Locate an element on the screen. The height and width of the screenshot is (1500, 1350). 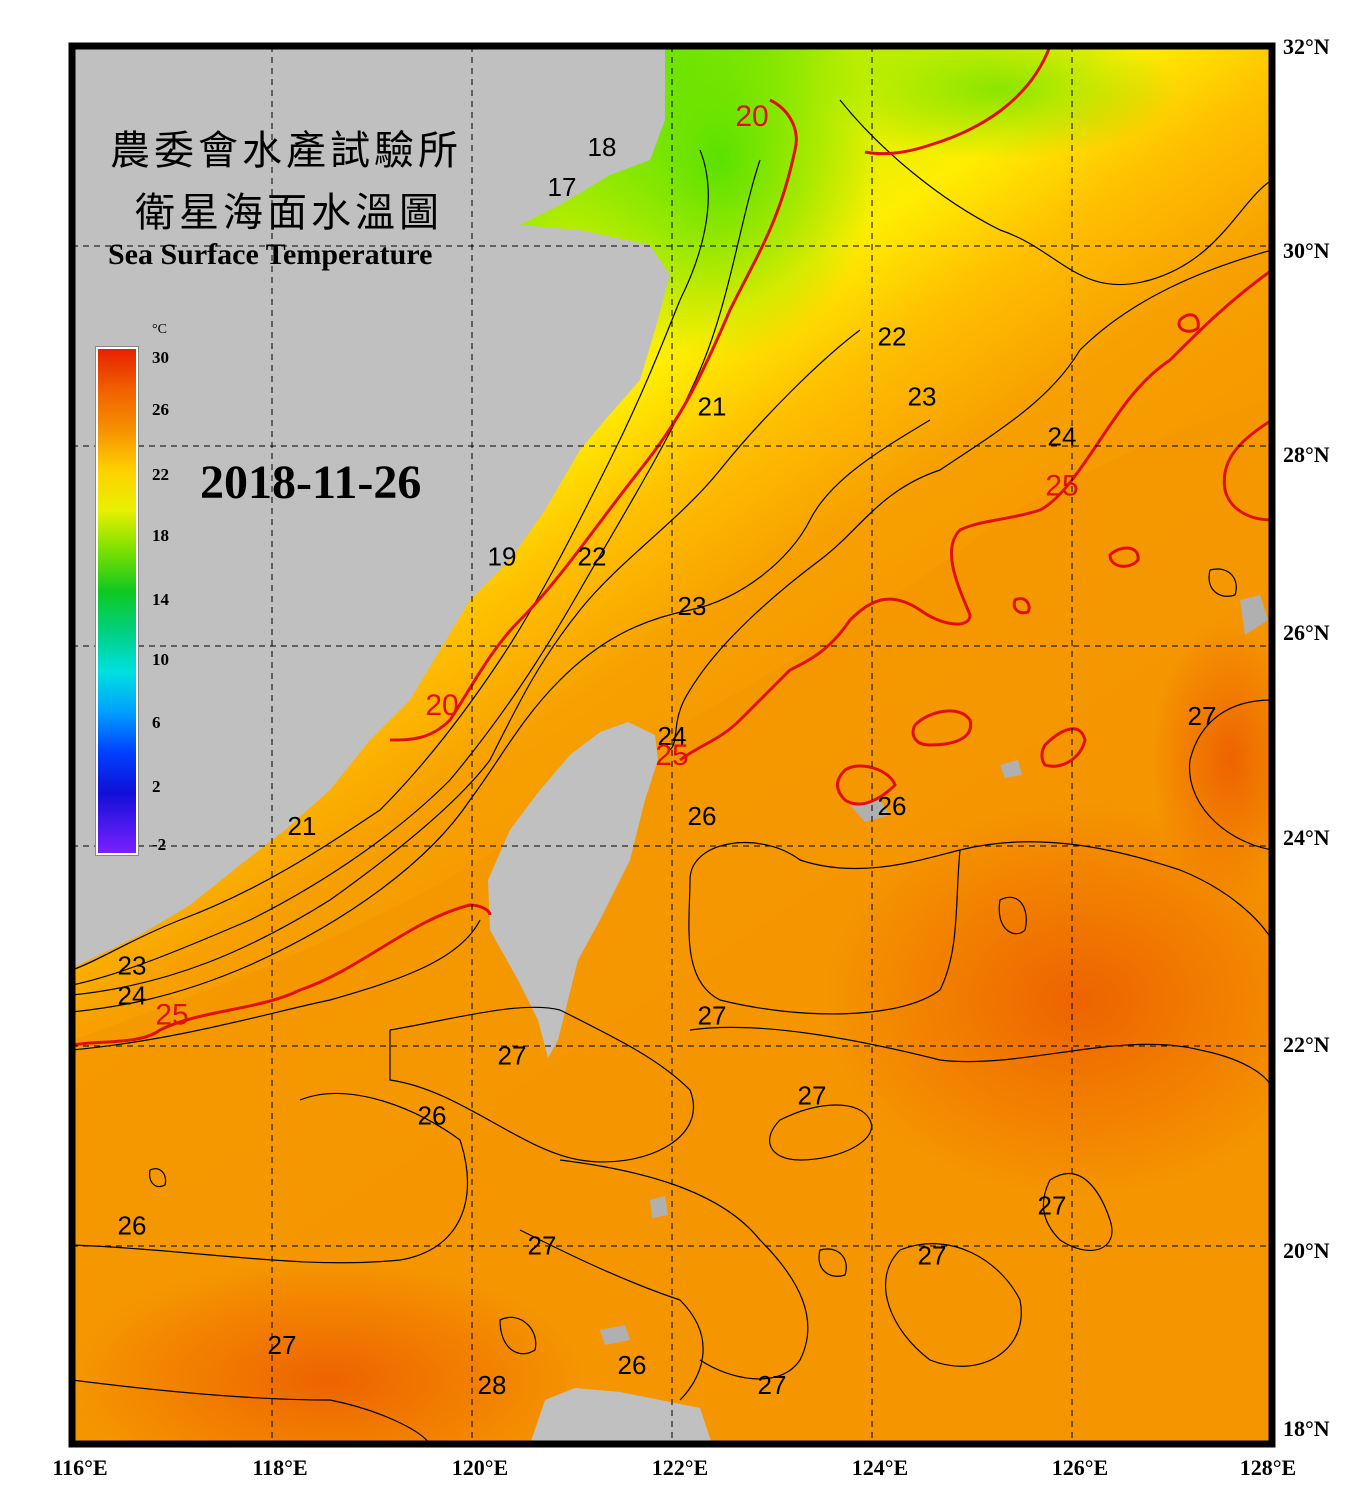
cool-water-region is located at coordinates (1000, 103).